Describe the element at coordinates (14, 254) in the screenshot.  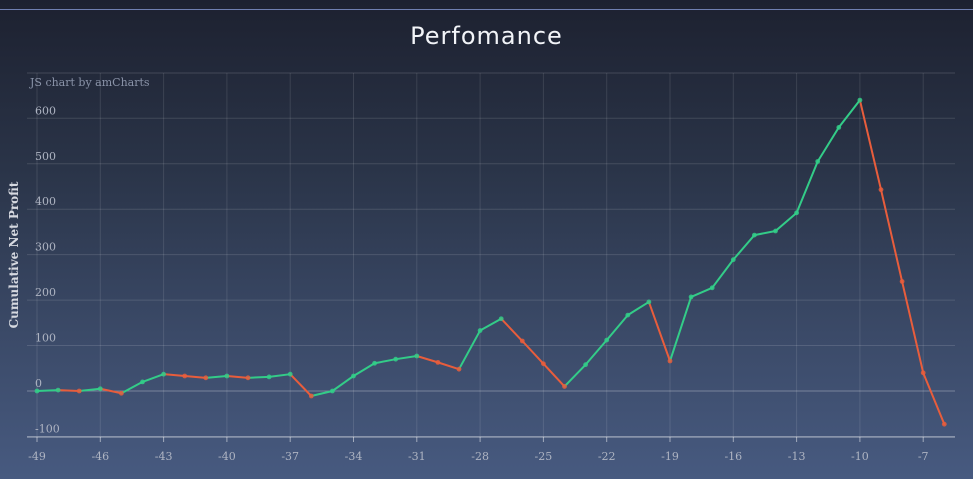
I see `y-axis-label: Cumulative Net Profit` at that location.